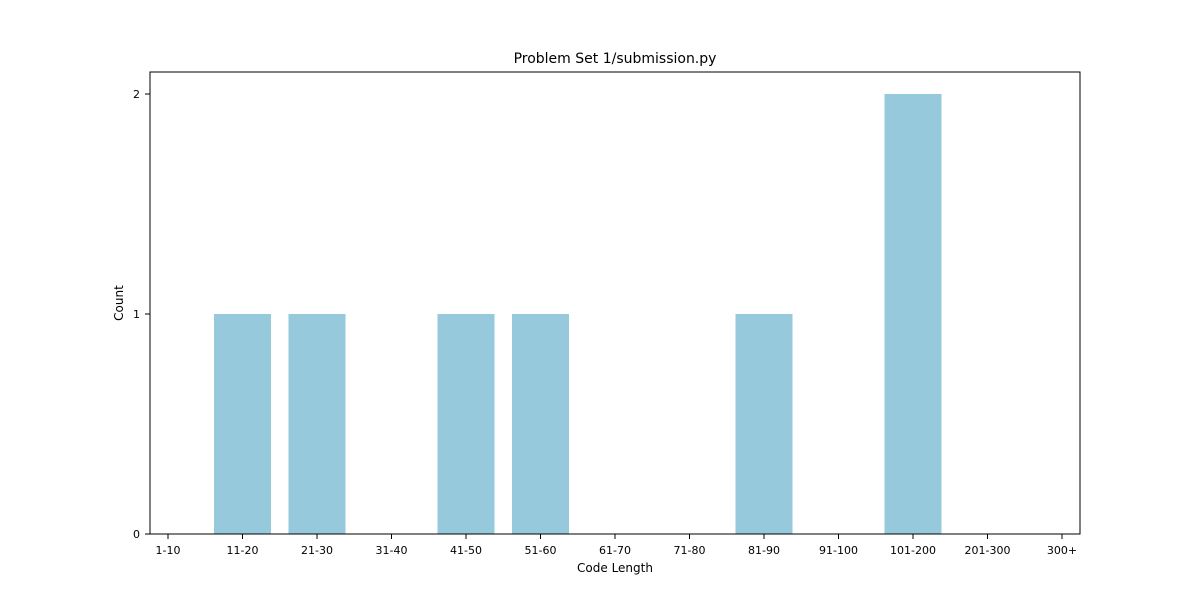 The height and width of the screenshot is (600, 1200). I want to click on x-tick-label: 91-100, so click(838, 550).